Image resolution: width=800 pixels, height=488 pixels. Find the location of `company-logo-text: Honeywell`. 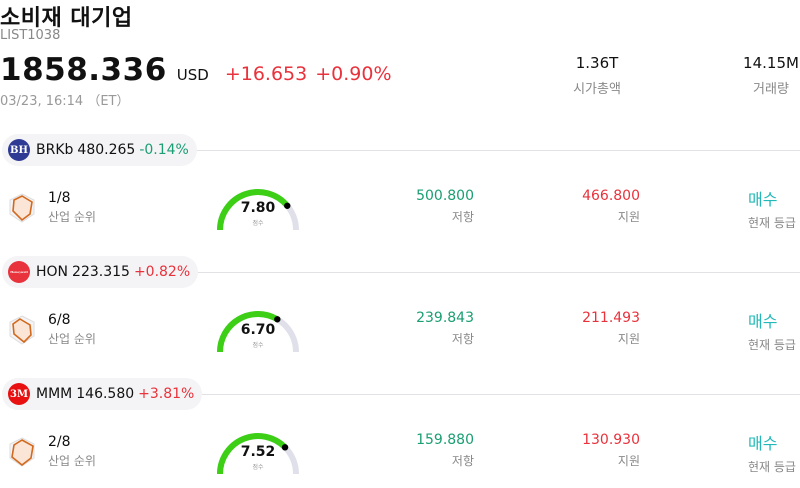

company-logo-text: Honeywell is located at coordinates (19, 272).